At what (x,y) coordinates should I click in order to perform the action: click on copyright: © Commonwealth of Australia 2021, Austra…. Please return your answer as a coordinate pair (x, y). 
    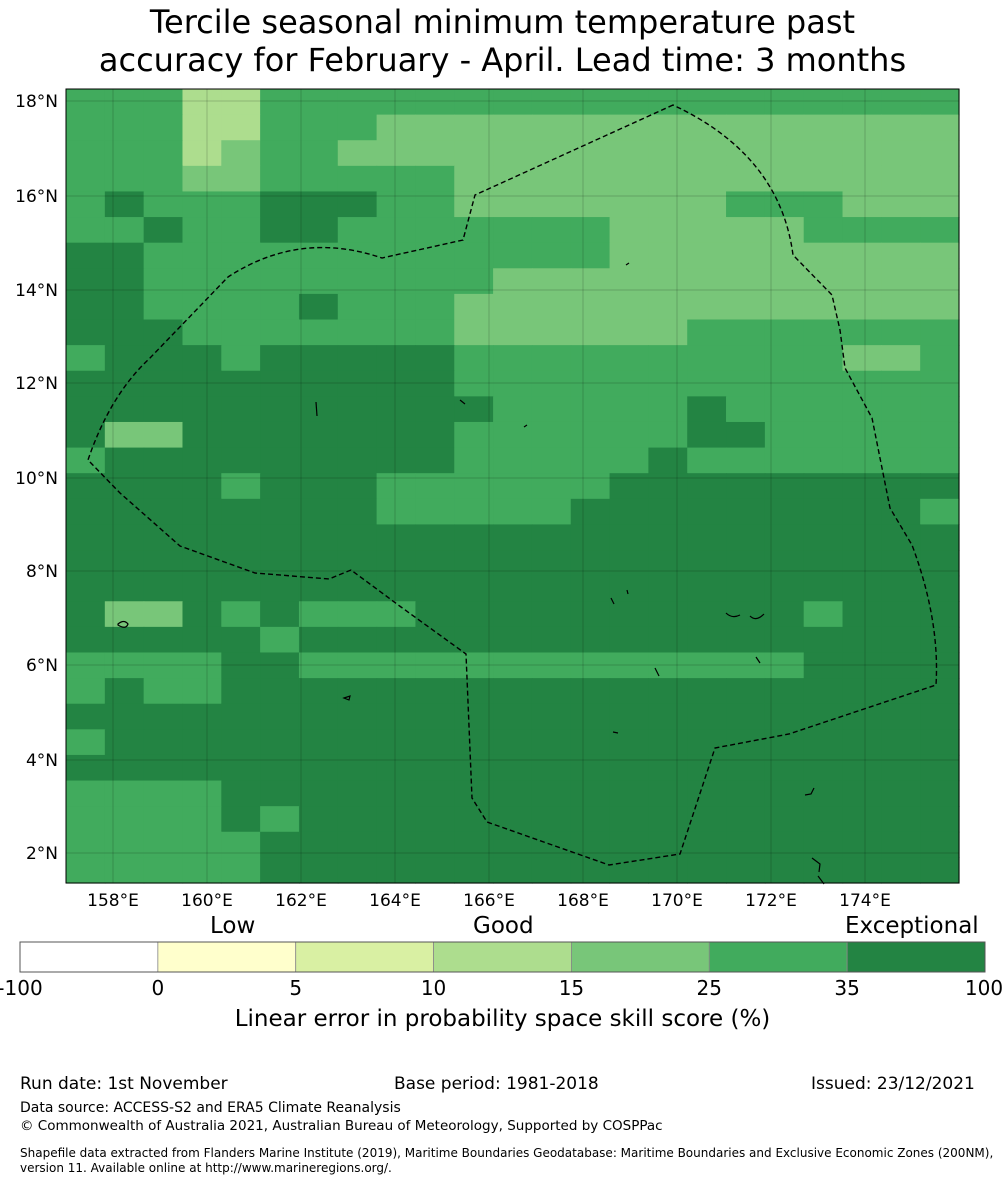
    Looking at the image, I should click on (341, 1126).